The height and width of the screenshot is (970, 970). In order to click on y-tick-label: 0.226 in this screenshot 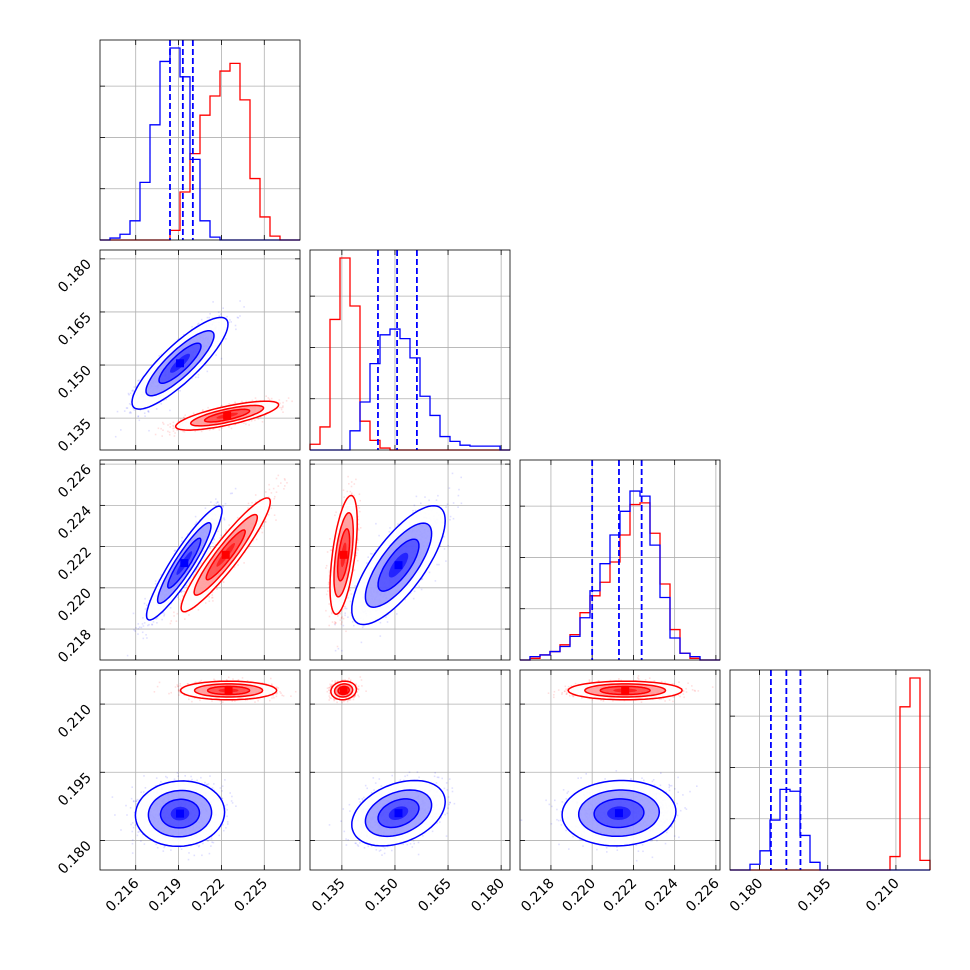, I will do `click(75, 482)`.